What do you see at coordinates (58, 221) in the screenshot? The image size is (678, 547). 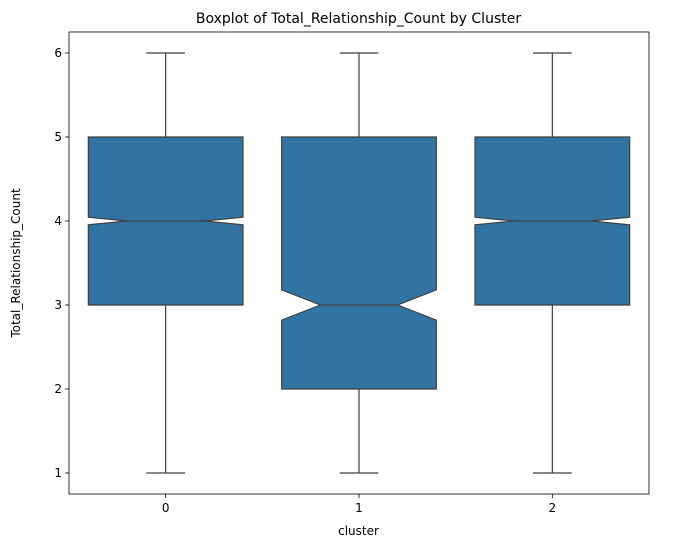 I see `y-tick-label-4: 4` at bounding box center [58, 221].